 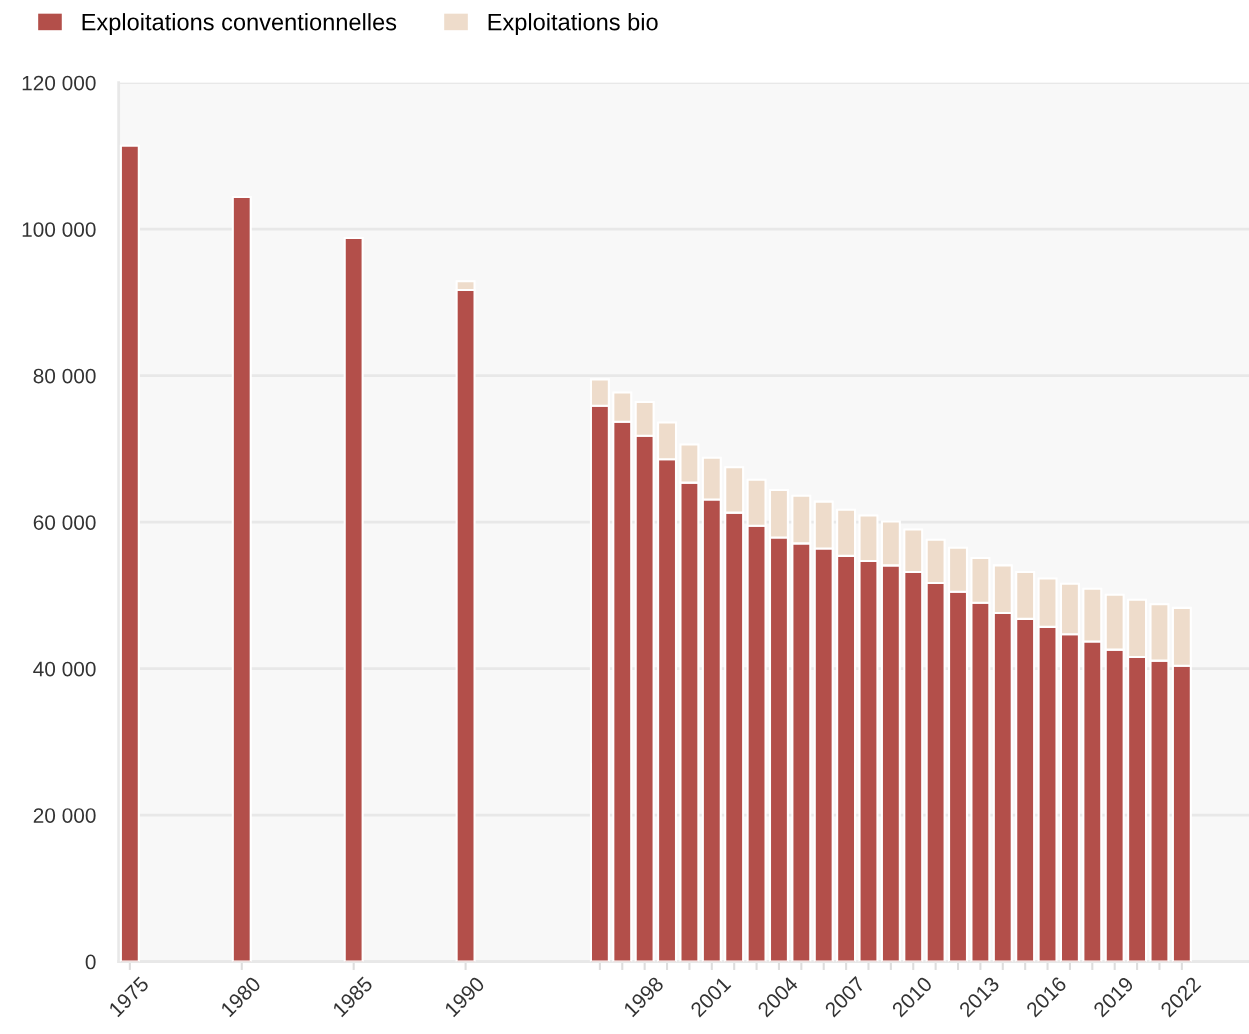 What do you see at coordinates (64, 376) in the screenshot?
I see `y-tick-label: 80 000` at bounding box center [64, 376].